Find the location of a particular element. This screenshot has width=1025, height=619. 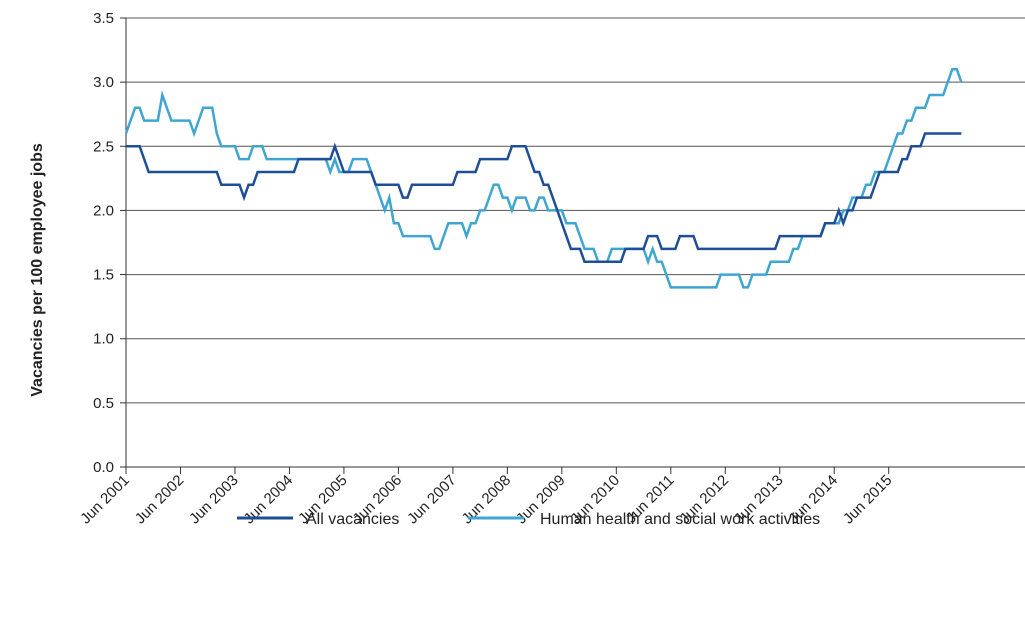

y-tick-label: 0.0 is located at coordinates (103, 467).